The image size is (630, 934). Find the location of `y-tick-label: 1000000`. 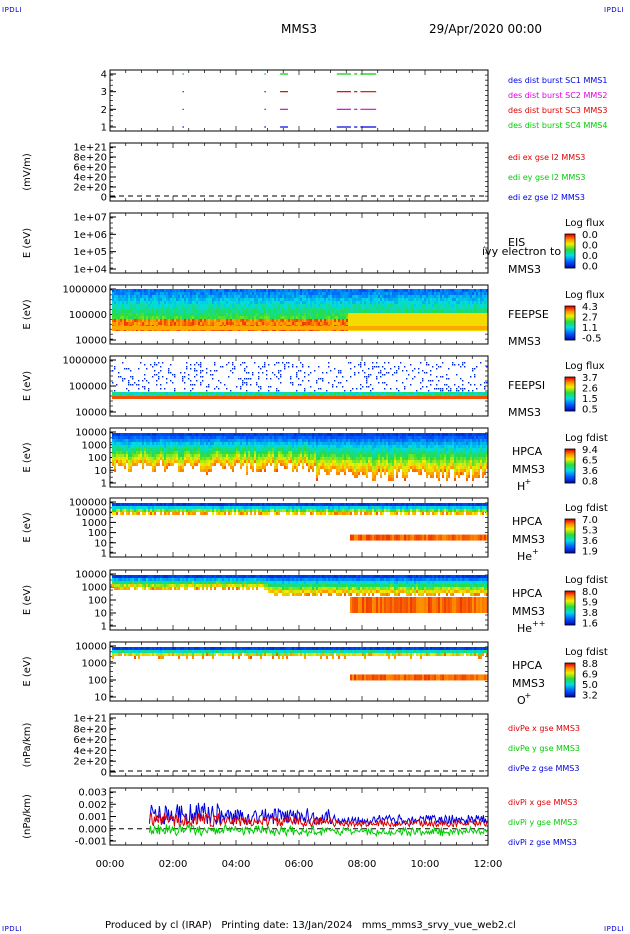

y-tick-label: 1000000 is located at coordinates (84, 361).